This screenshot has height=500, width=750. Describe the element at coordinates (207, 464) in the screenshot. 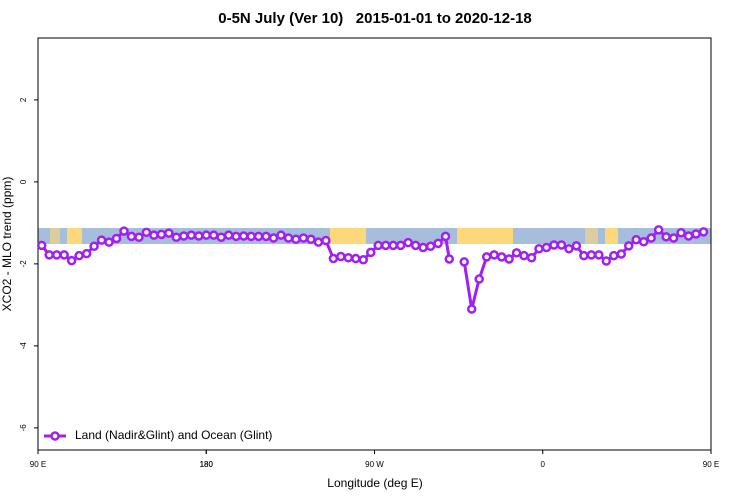

I see `x-tick-label: 180` at that location.